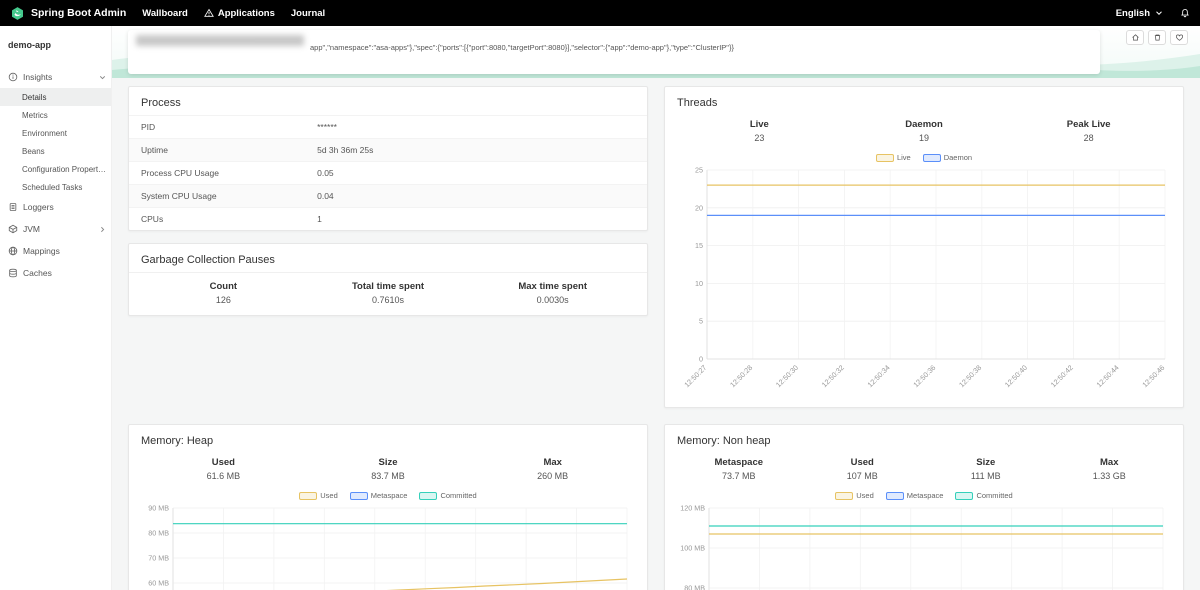  Describe the element at coordinates (924, 376) in the screenshot. I see `svg-text: 12:50:36` at that location.